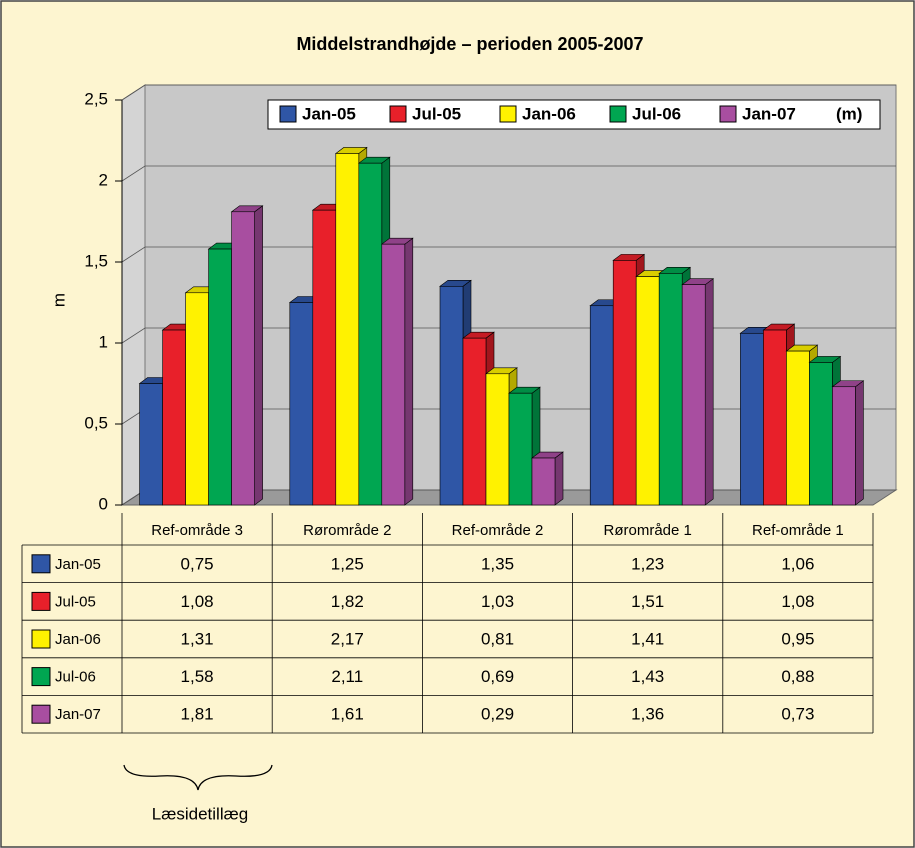  What do you see at coordinates (347, 601) in the screenshot?
I see `table-value: 1,82` at bounding box center [347, 601].